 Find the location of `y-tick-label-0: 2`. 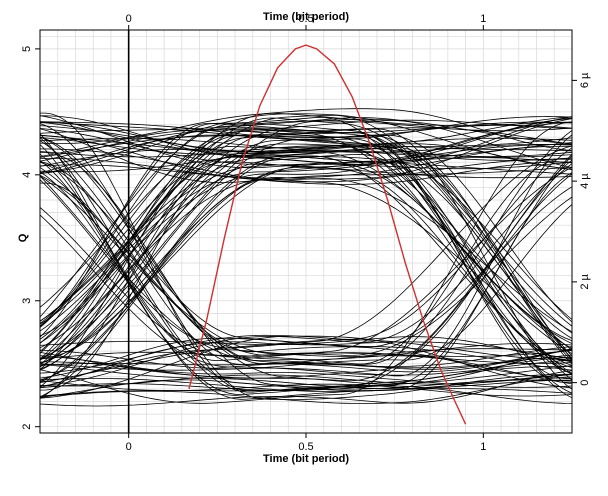

y-tick-label-0: 2 is located at coordinates (27, 427).